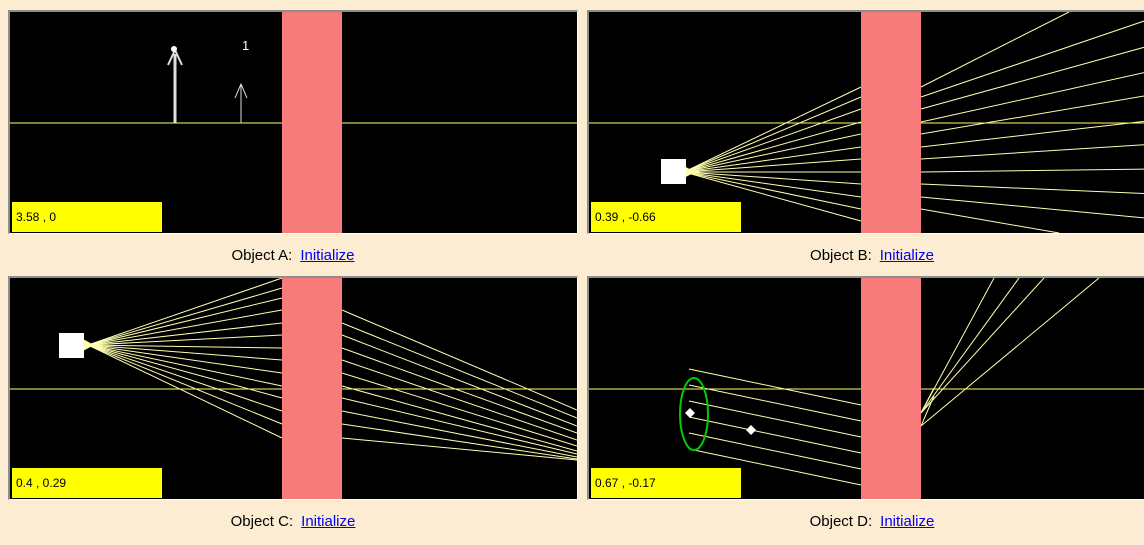  I want to click on object-caption: Object C: Initialize, so click(293, 523).